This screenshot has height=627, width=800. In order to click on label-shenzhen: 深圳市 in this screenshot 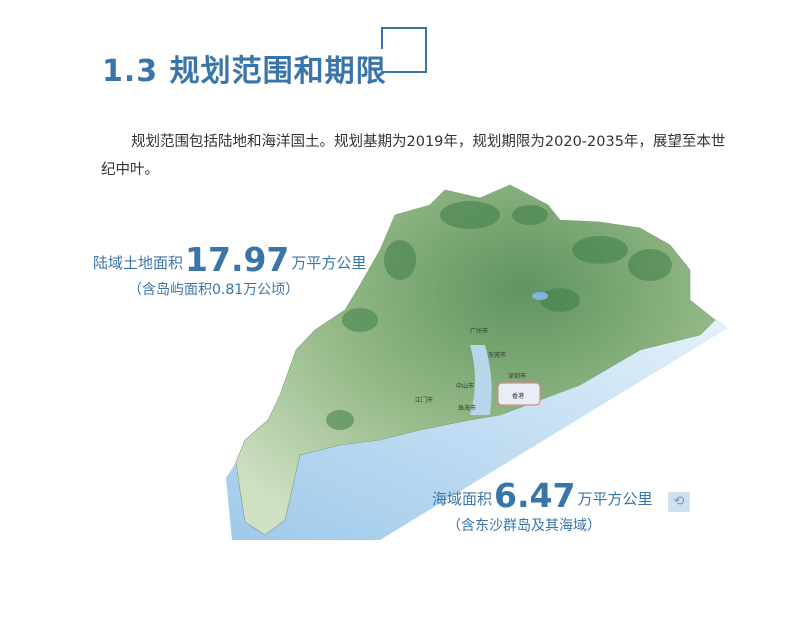, I will do `click(517, 376)`.